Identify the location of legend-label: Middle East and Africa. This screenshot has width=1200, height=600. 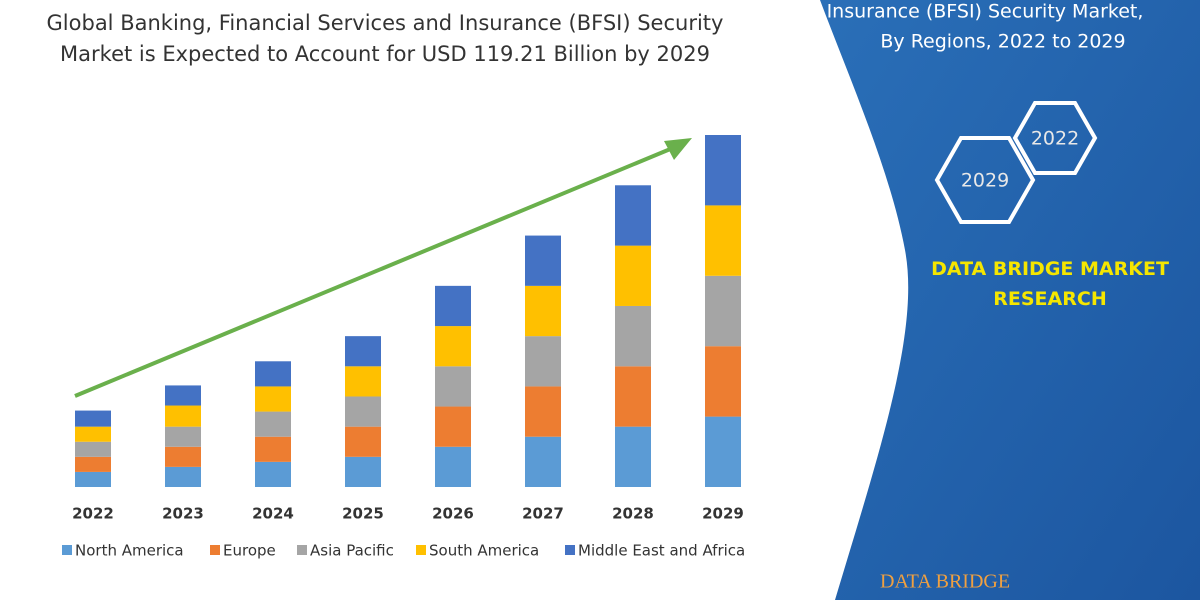
(661, 551).